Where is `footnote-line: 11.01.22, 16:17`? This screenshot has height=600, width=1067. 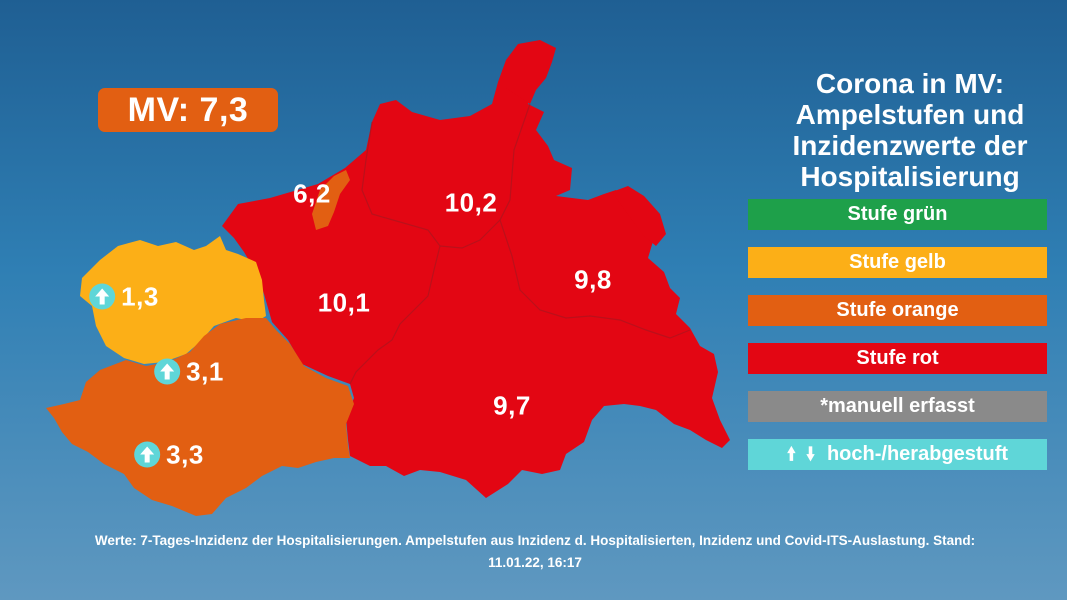 footnote-line: 11.01.22, 16:17 is located at coordinates (535, 562).